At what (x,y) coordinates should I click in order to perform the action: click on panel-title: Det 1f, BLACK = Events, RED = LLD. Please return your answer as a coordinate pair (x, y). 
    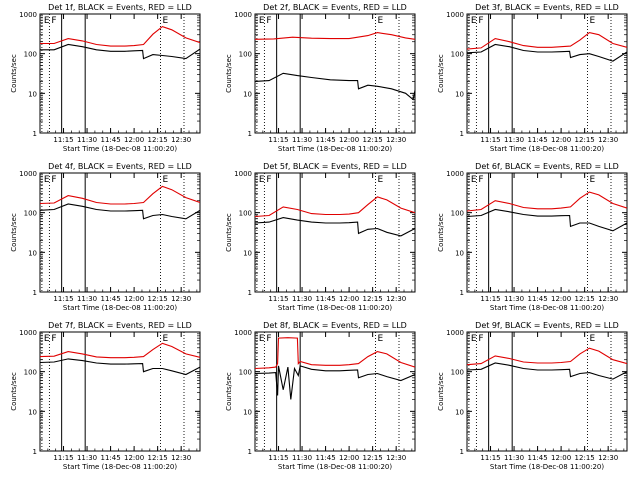
    Looking at the image, I should click on (120, 7).